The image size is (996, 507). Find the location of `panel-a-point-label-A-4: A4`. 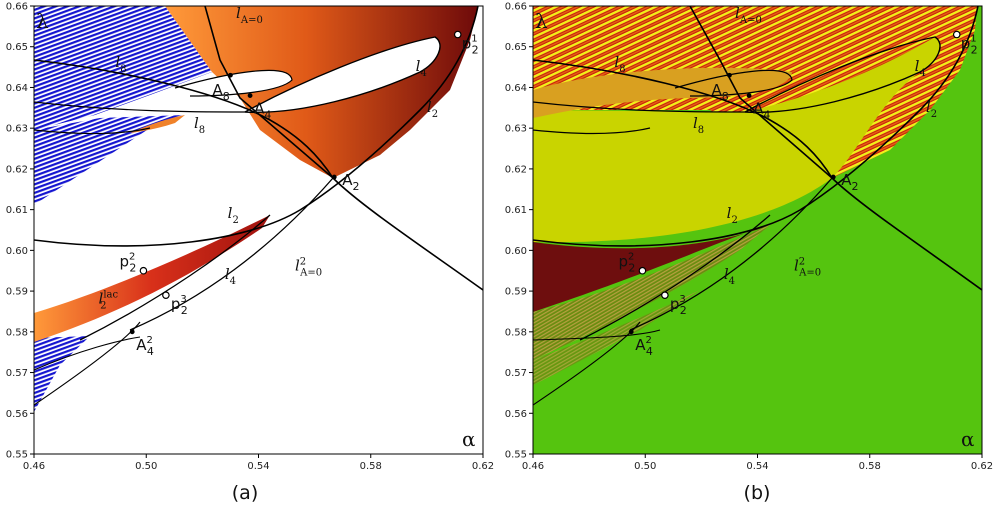

panel-a-point-label-A-4: A4 is located at coordinates (262, 111).